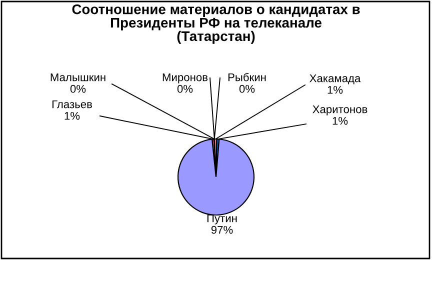 The image size is (435, 284). What do you see at coordinates (247, 77) in the screenshot?
I see `category-label: Рыбкин` at bounding box center [247, 77].